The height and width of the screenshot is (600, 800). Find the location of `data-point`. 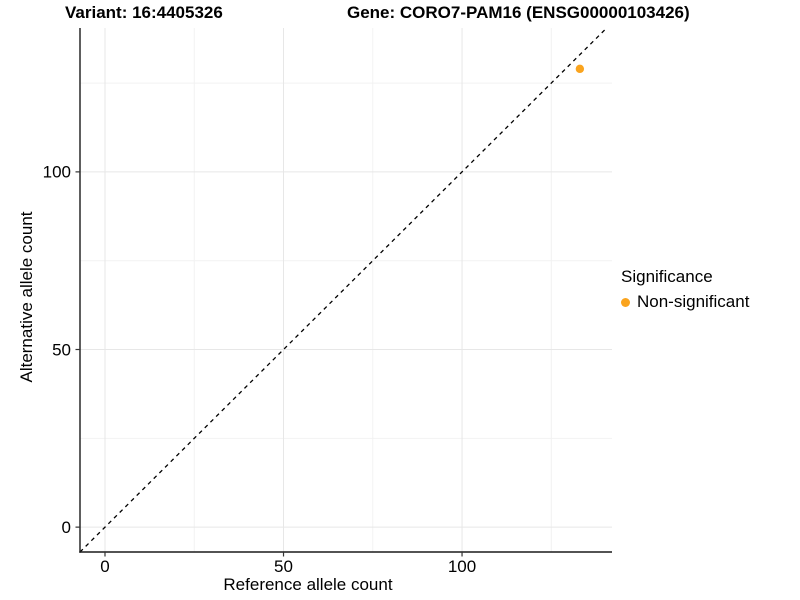

data-point is located at coordinates (580, 69).